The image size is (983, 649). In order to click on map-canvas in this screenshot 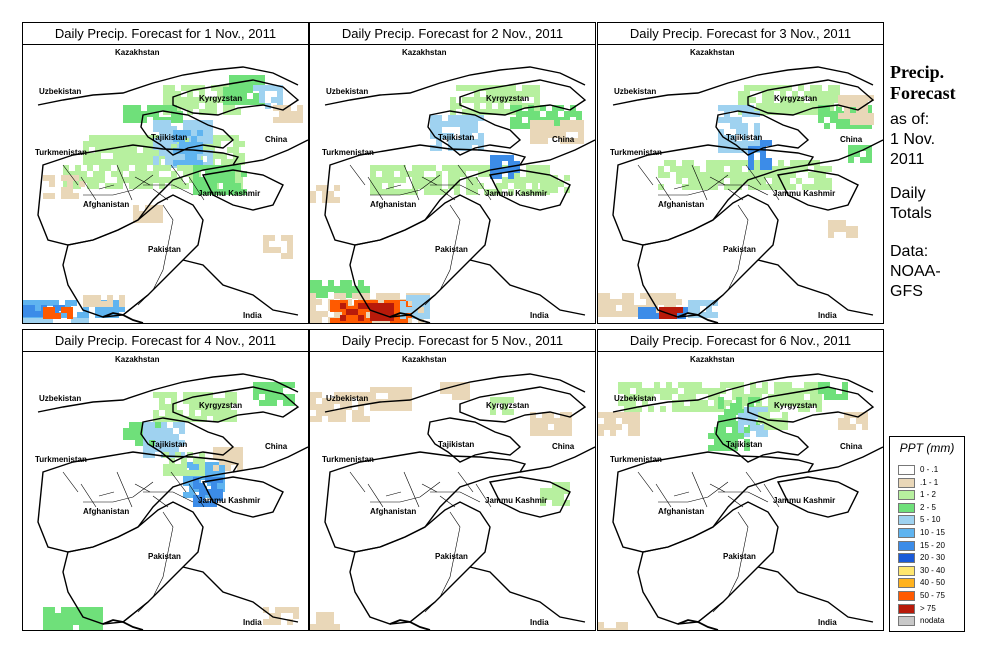, I will do `click(740, 184)`.